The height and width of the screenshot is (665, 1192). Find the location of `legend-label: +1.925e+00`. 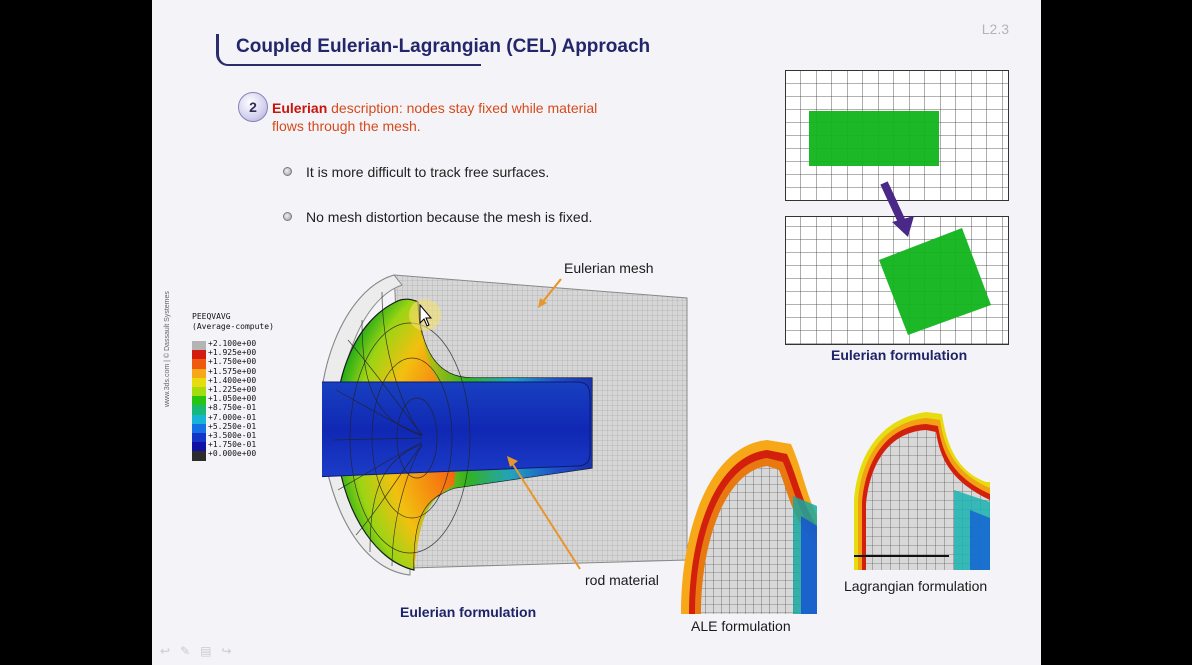

legend-label: +1.925e+00 is located at coordinates (232, 353).